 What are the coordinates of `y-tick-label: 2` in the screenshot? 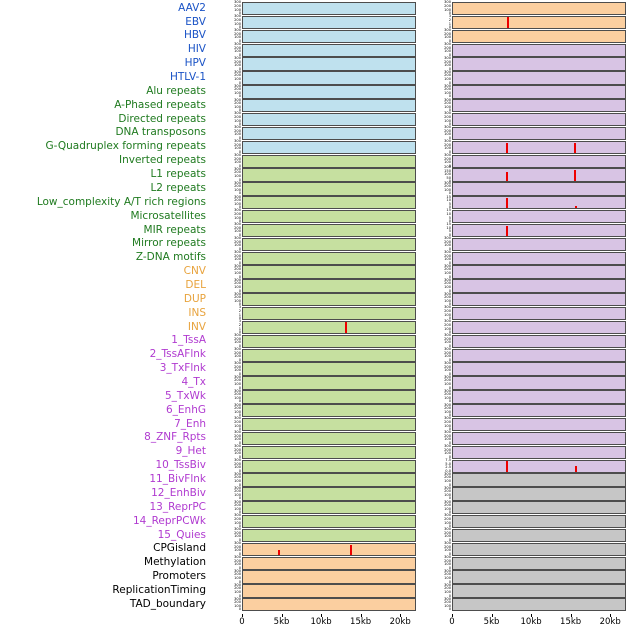 It's located at (449, 19).